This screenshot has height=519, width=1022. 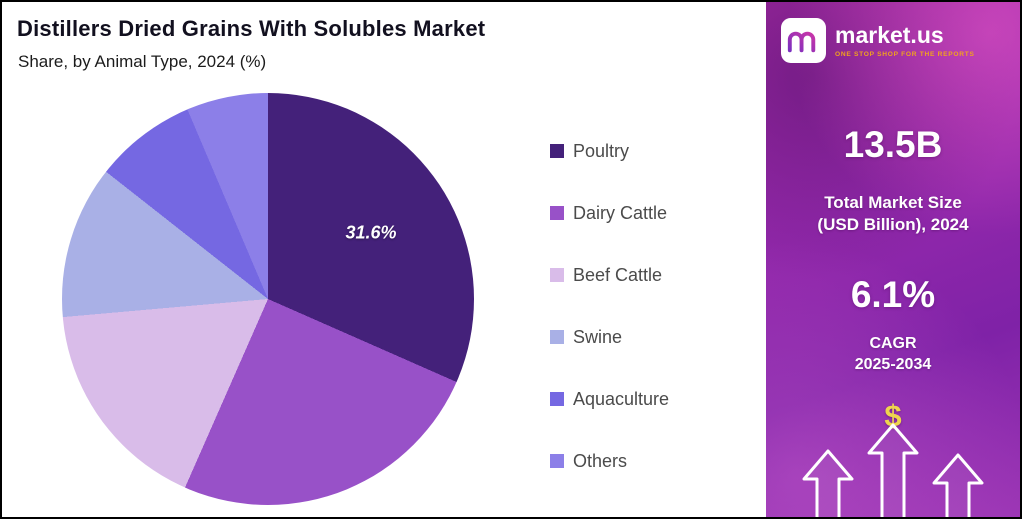 What do you see at coordinates (893, 343) in the screenshot?
I see `cagr-label-line1: CAGR` at bounding box center [893, 343].